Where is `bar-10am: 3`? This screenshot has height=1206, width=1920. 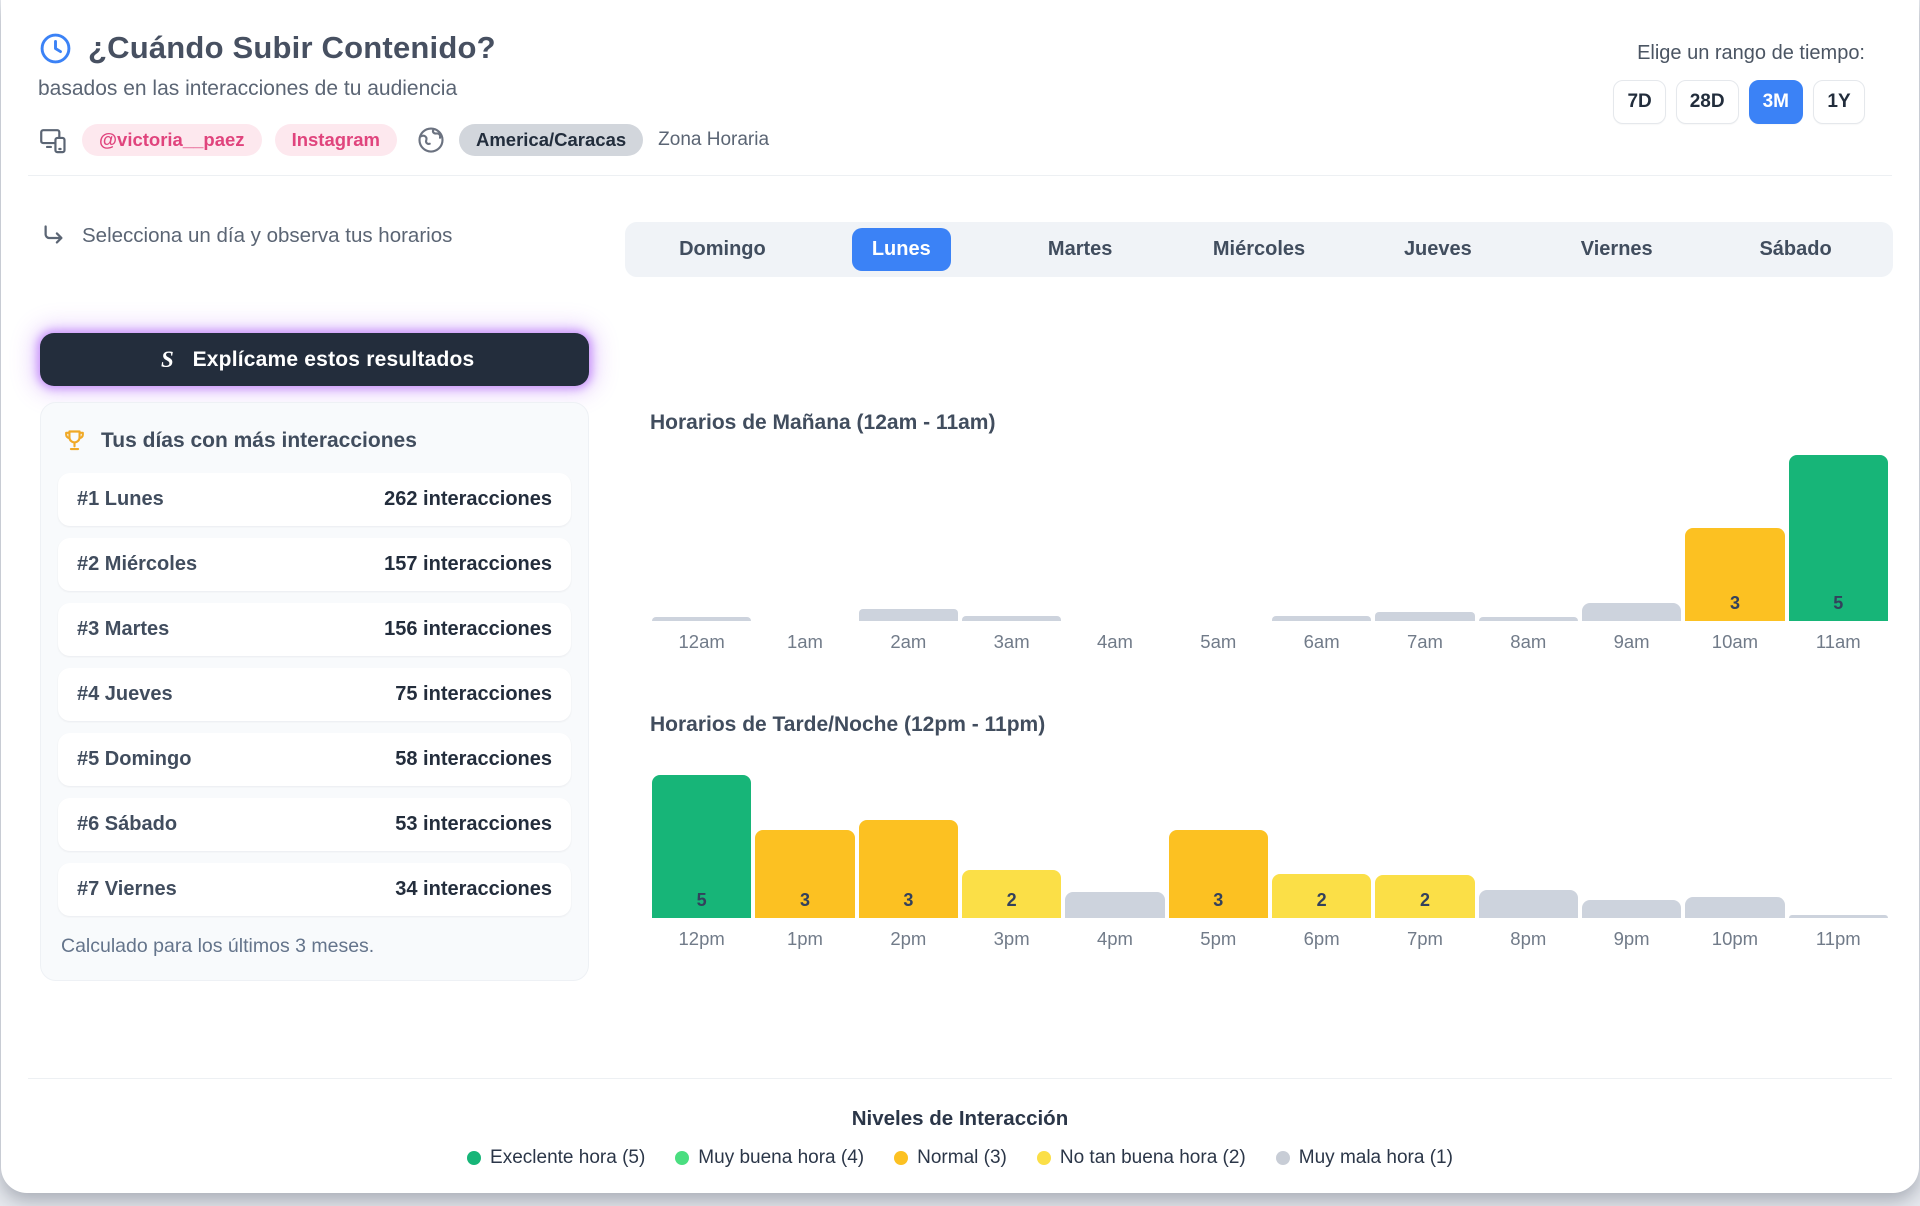
bar-10am: 3 is located at coordinates (1735, 575).